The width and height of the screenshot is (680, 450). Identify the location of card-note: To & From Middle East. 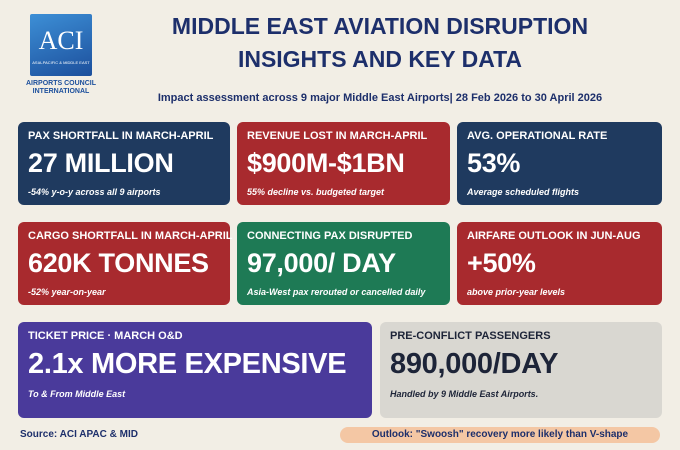
(77, 394).